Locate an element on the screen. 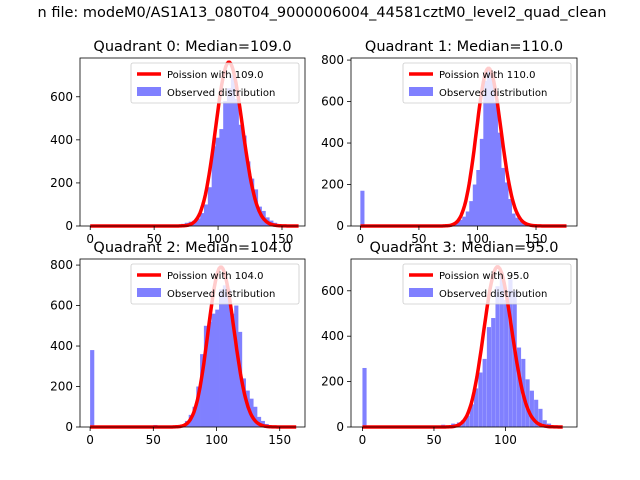 Image resolution: width=640 pixels, height=480 pixels. subplot-title: Quadrant 0: Median=109.0 is located at coordinates (192, 47).